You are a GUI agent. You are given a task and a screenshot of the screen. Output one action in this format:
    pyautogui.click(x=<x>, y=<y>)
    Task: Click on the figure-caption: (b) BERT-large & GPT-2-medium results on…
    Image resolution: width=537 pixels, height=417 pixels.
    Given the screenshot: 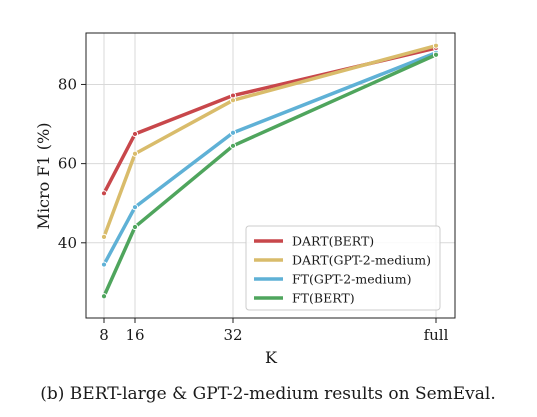 What is the action you would take?
    pyautogui.click(x=268, y=394)
    